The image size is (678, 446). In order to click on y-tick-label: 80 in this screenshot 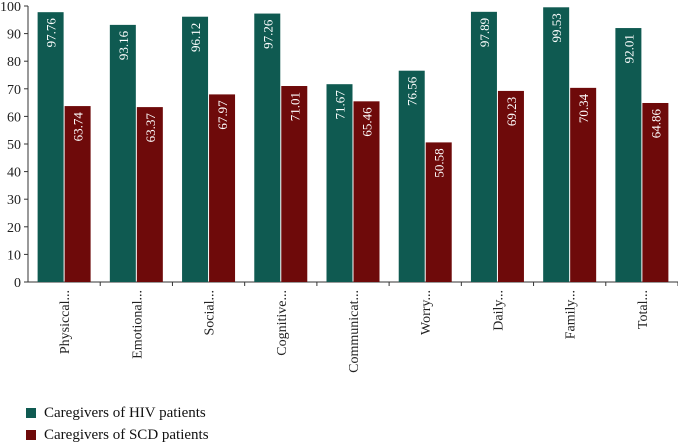, I will do `click(14, 62)`.